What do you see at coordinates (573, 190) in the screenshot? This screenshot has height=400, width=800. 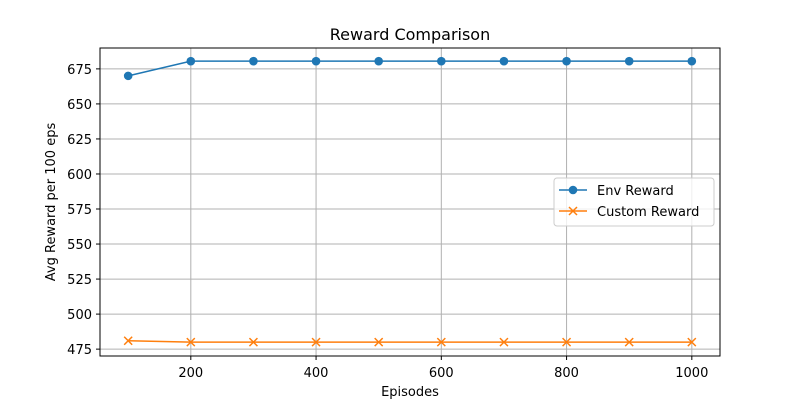 I see `legend-marker-env` at bounding box center [573, 190].